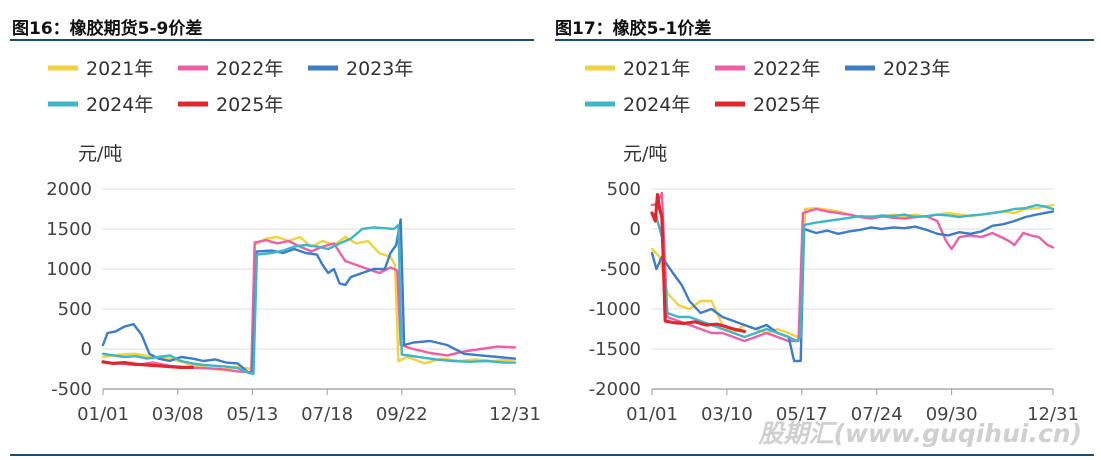  Describe the element at coordinates (402, 414) in the screenshot. I see `x-tick-label: 09/22` at that location.